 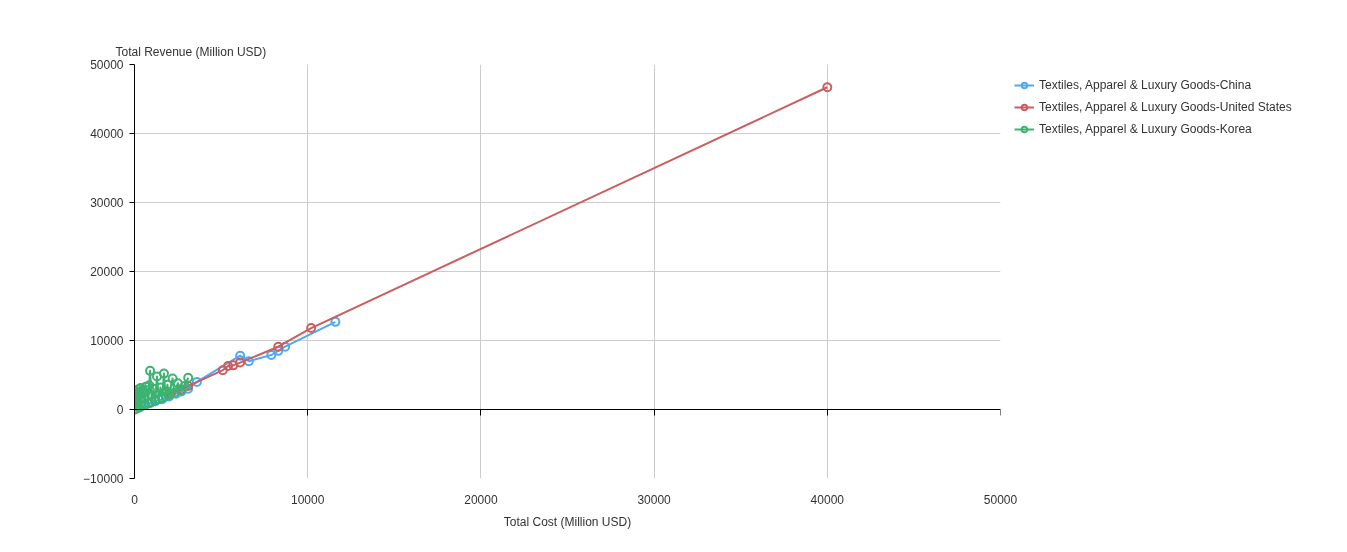 What do you see at coordinates (107, 341) in the screenshot?
I see `y-tick-label: 10000` at bounding box center [107, 341].